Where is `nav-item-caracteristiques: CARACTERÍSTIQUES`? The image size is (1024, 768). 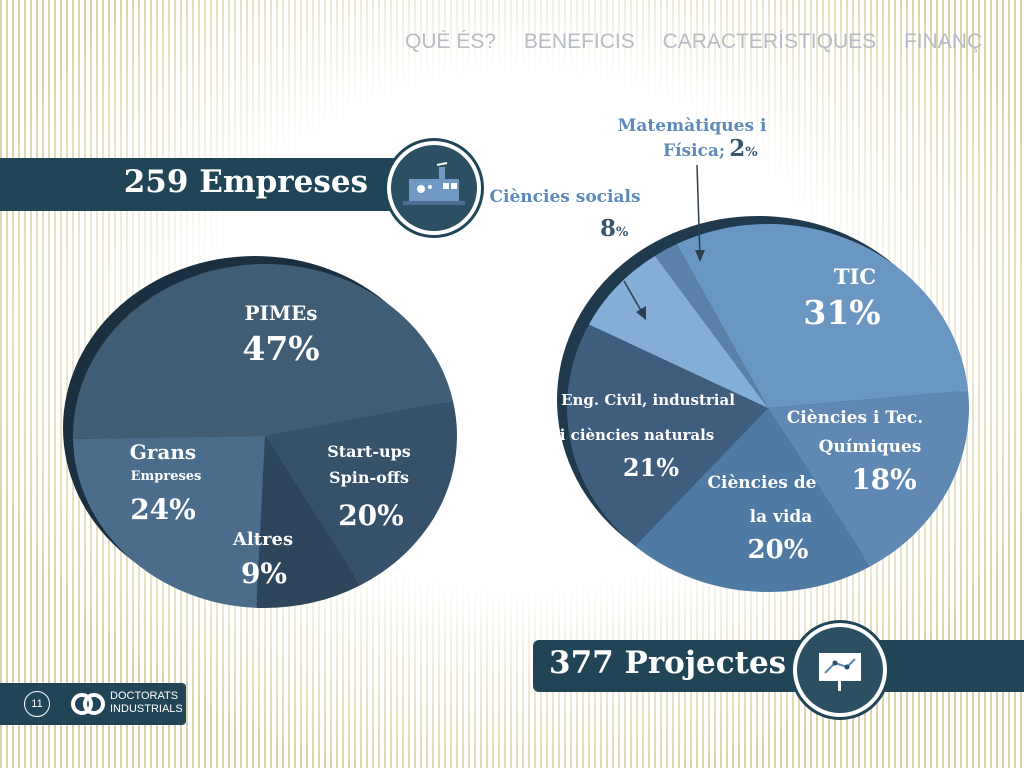 nav-item-caracteristiques: CARACTERÍSTIQUES is located at coordinates (769, 41).